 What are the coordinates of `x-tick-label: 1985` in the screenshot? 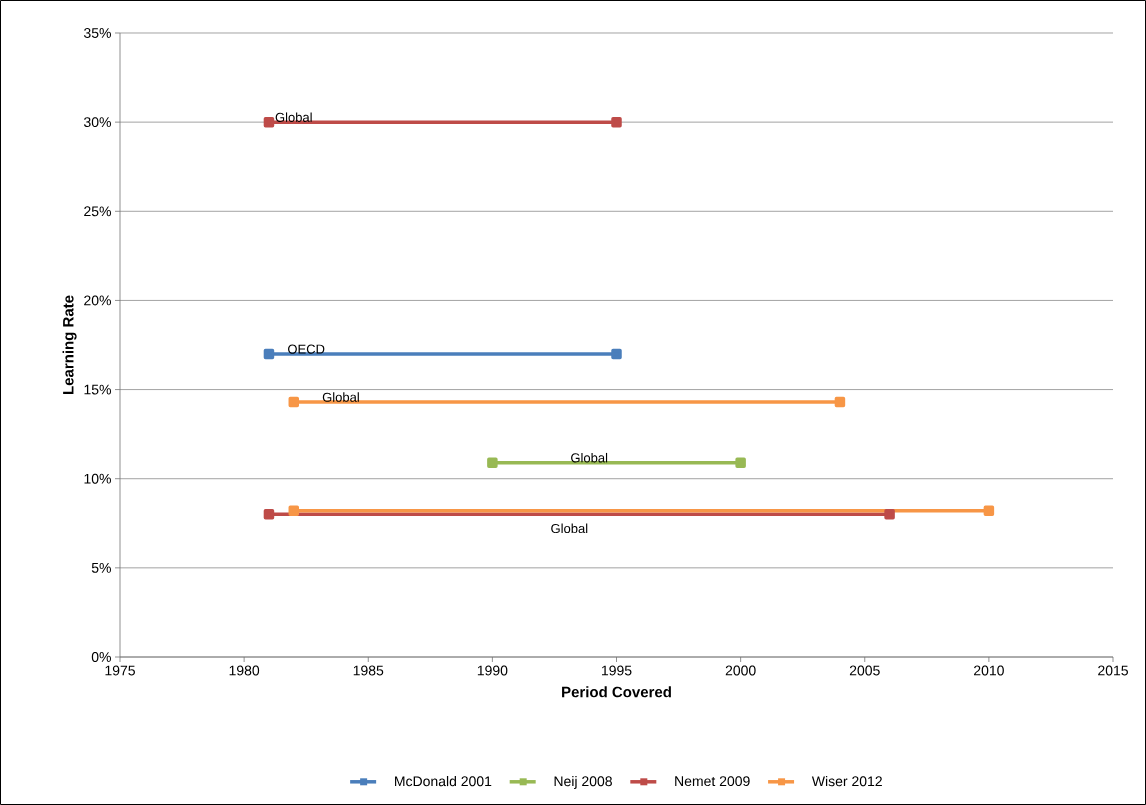 It's located at (368, 670).